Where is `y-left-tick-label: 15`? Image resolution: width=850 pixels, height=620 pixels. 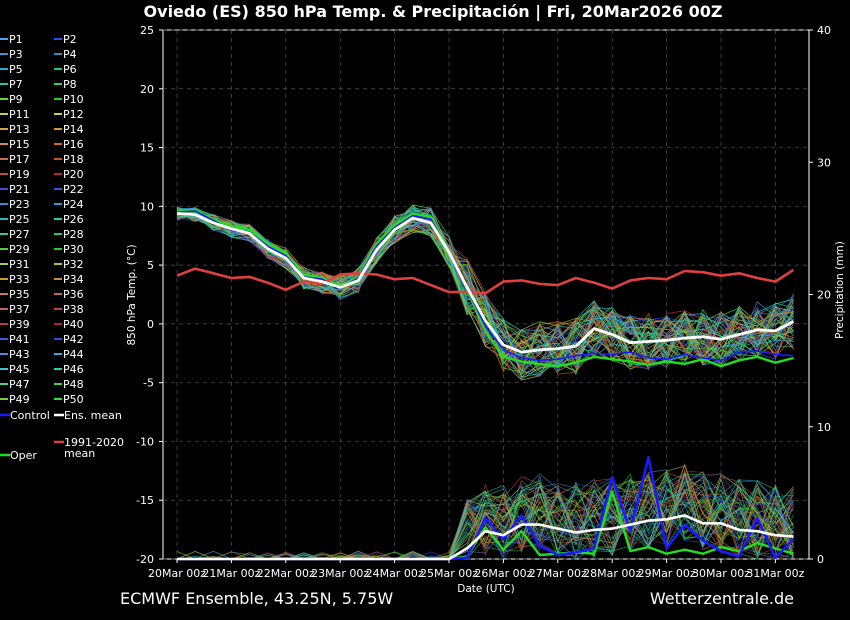
y-left-tick-label: 15 is located at coordinates (147, 148).